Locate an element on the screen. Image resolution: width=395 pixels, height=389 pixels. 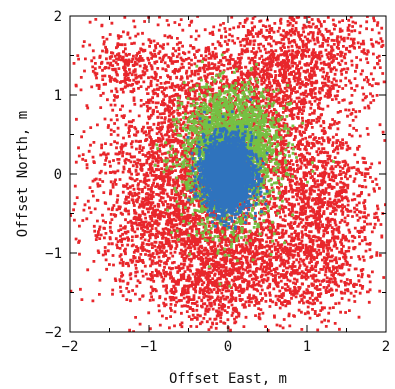
x-tick-labels: −2 −1 0 1 2 is located at coordinates (226, 347).